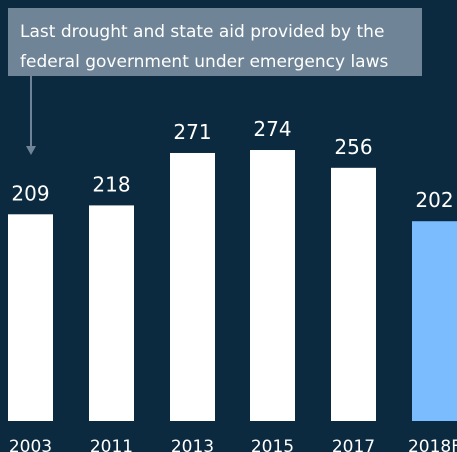 The width and height of the screenshot is (457, 452). Describe the element at coordinates (434, 321) in the screenshot. I see `bar-2018f` at that location.